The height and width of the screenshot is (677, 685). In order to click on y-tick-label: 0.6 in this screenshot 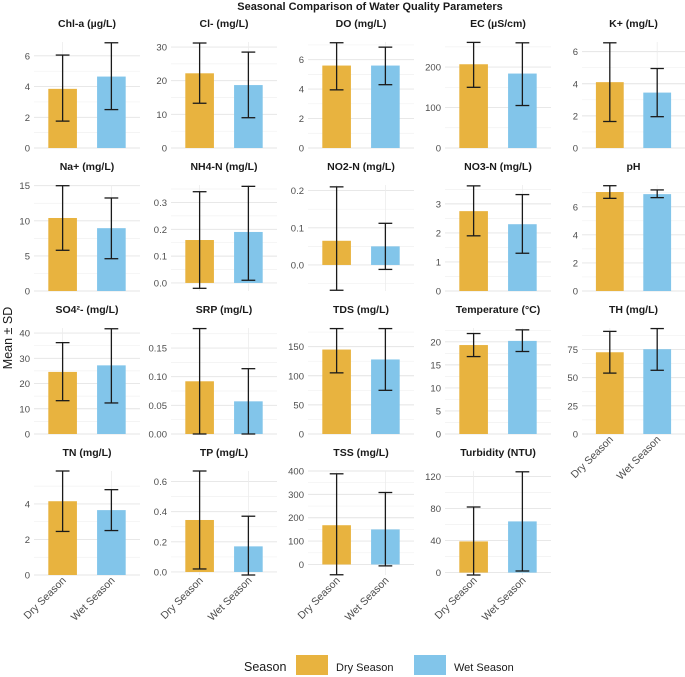, I will do `click(160, 482)`.